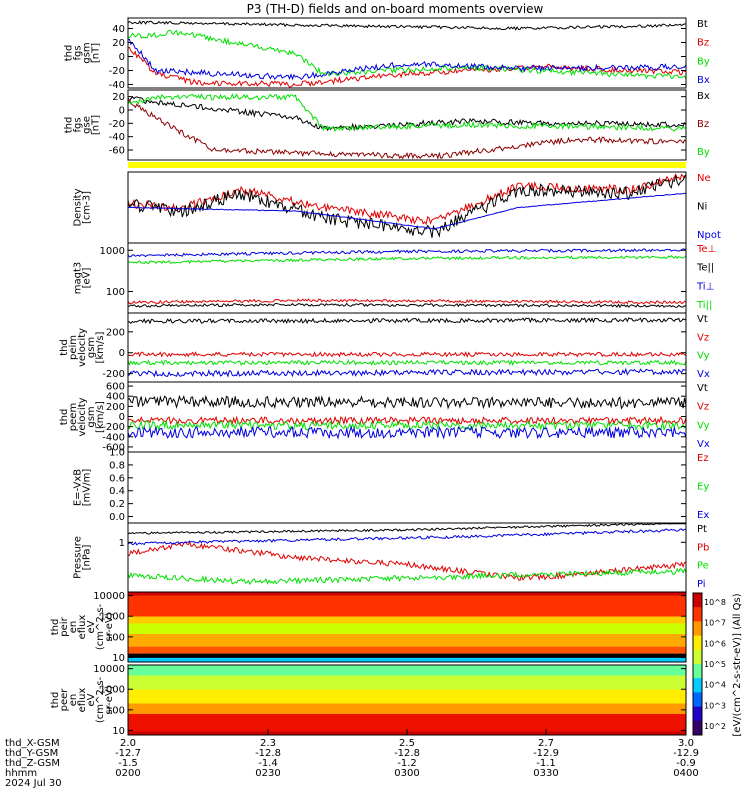  Describe the element at coordinates (703, 425) in the screenshot. I see `legend-entry-Vy: Vy` at that location.